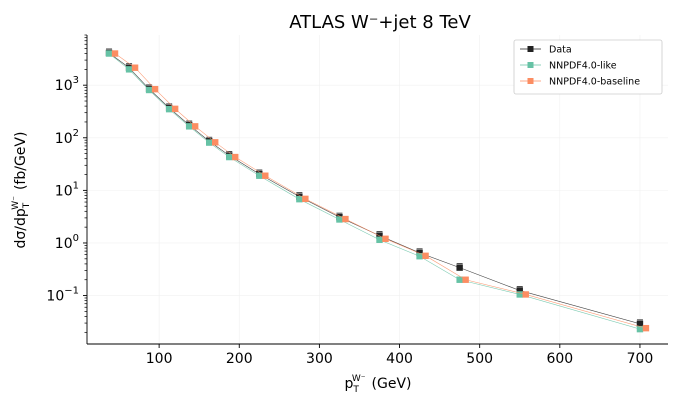 This screenshot has height=408, width=677. I want to click on y-axis-label: dσ/dpTW⁻(fb/GeV), so click(21, 190).